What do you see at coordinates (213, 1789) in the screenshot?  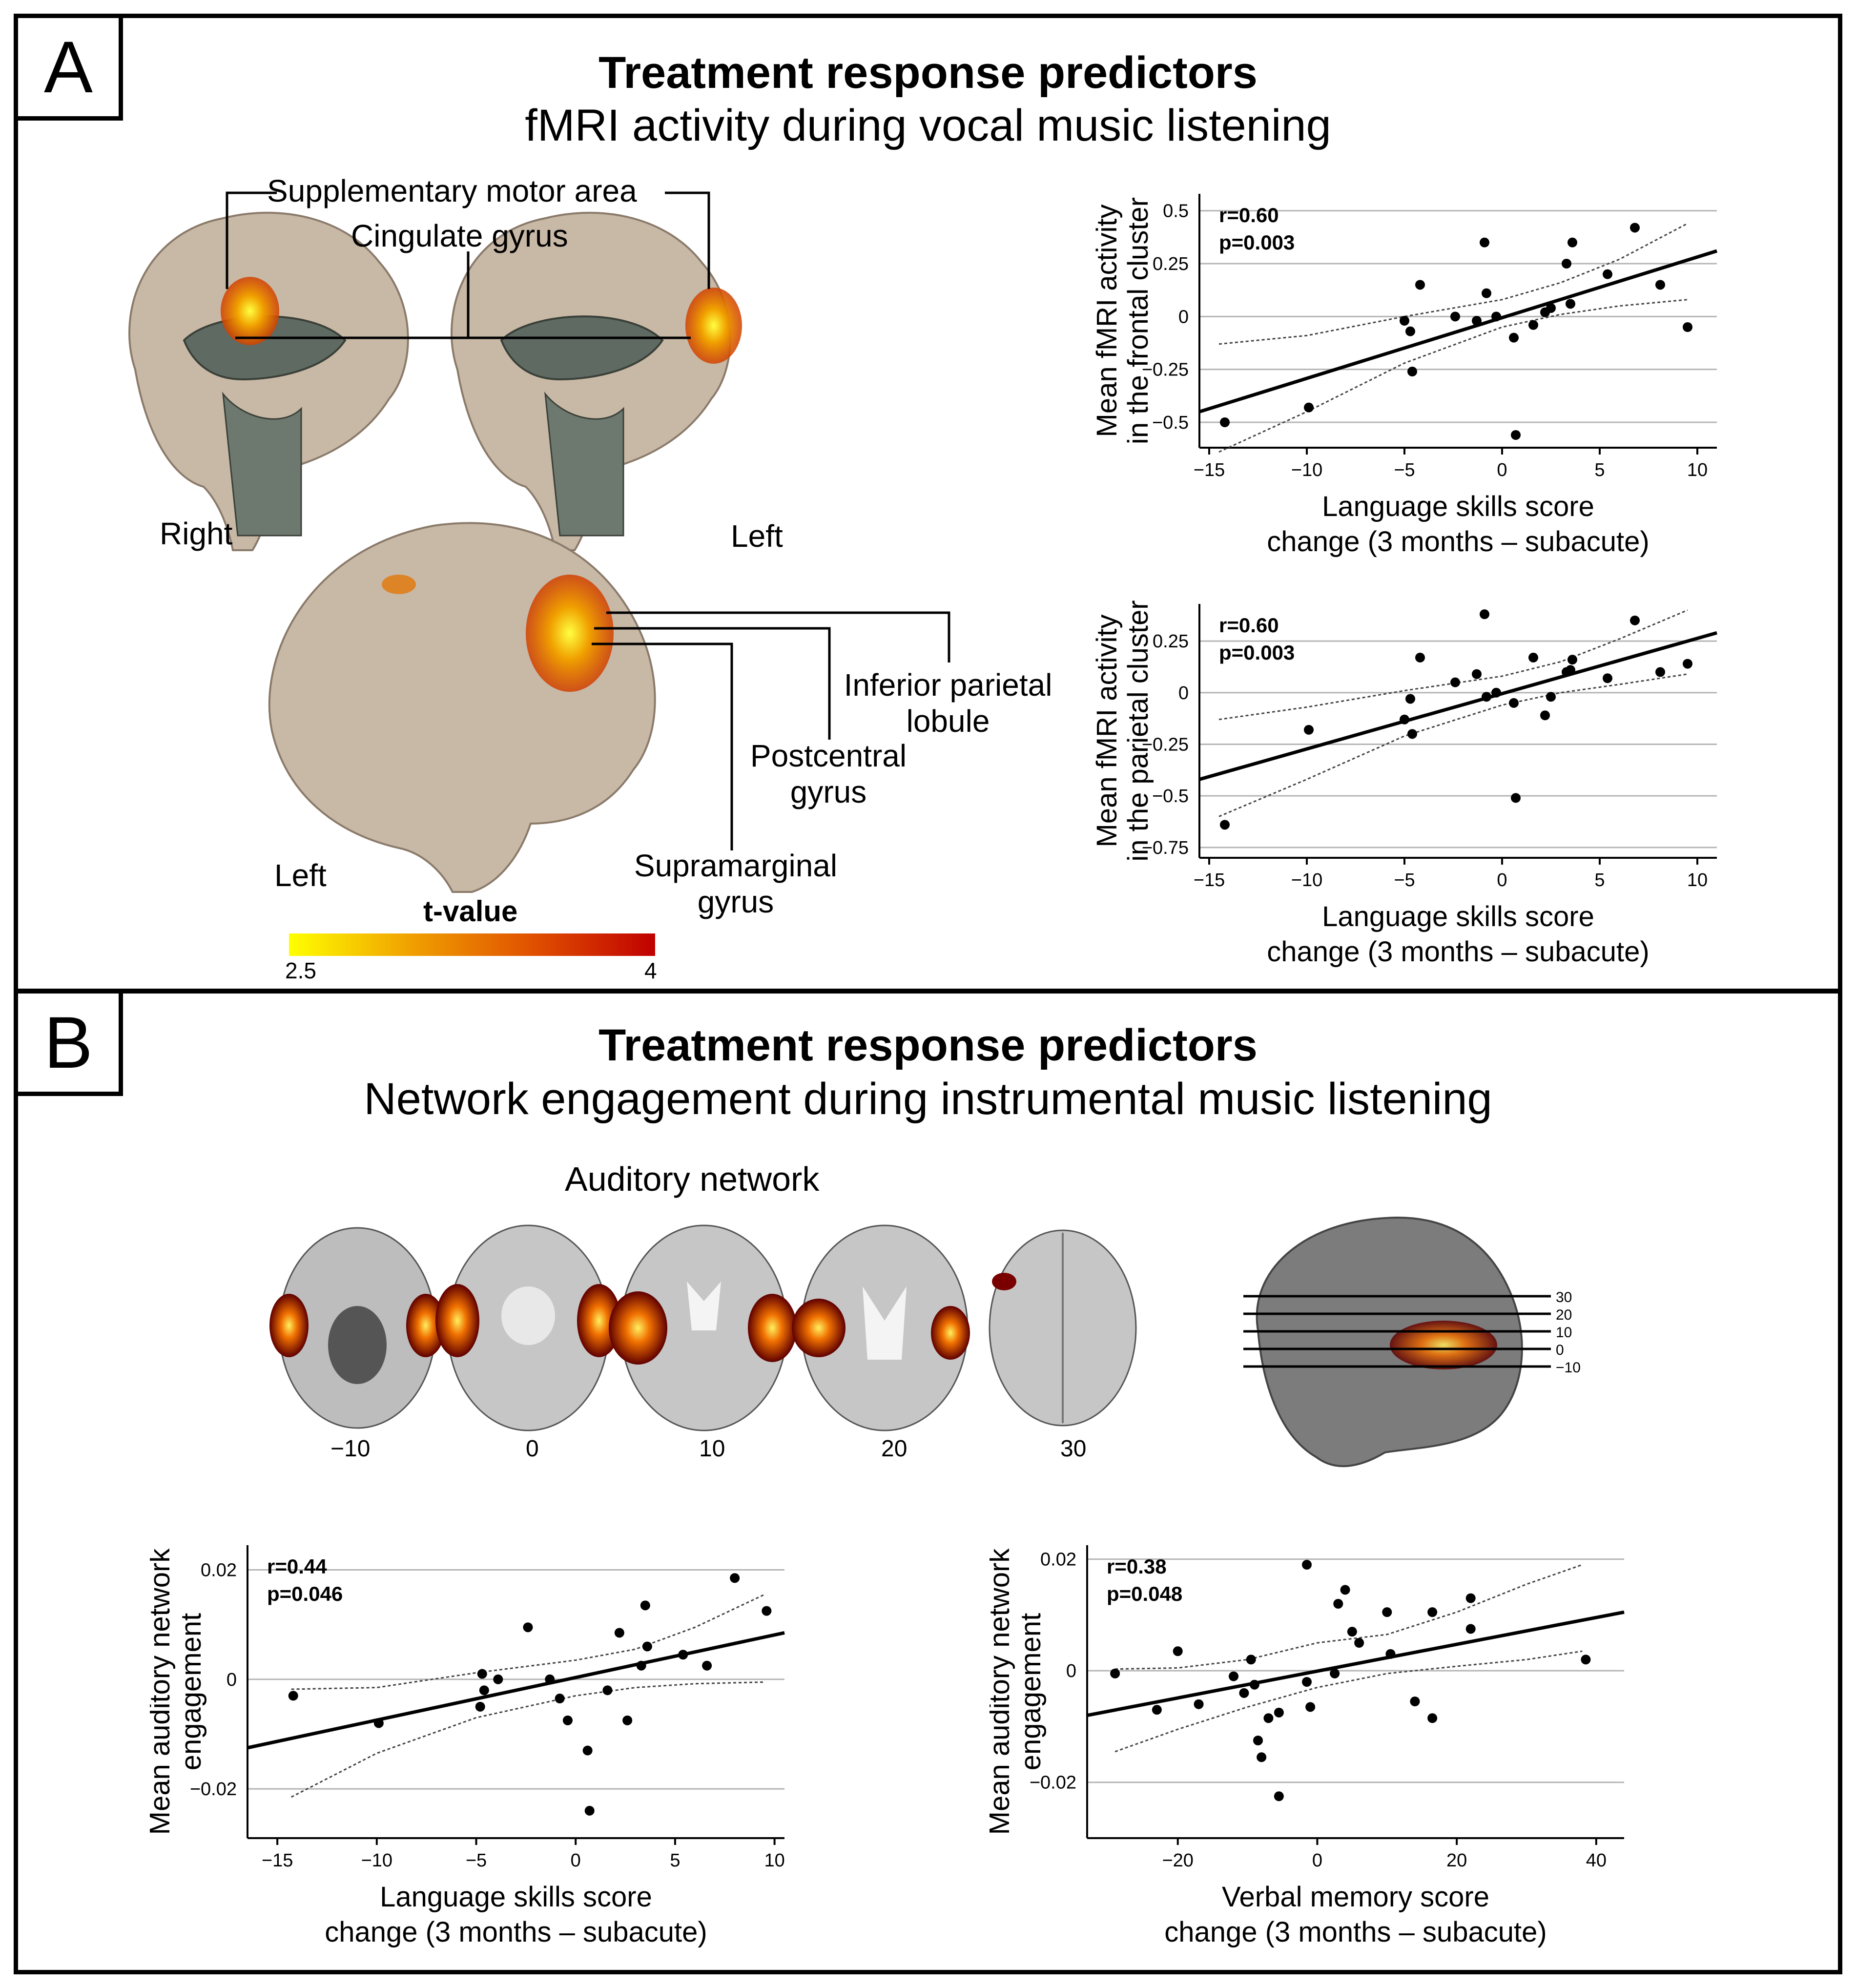 I see `y-tick-label: −0.02` at bounding box center [213, 1789].